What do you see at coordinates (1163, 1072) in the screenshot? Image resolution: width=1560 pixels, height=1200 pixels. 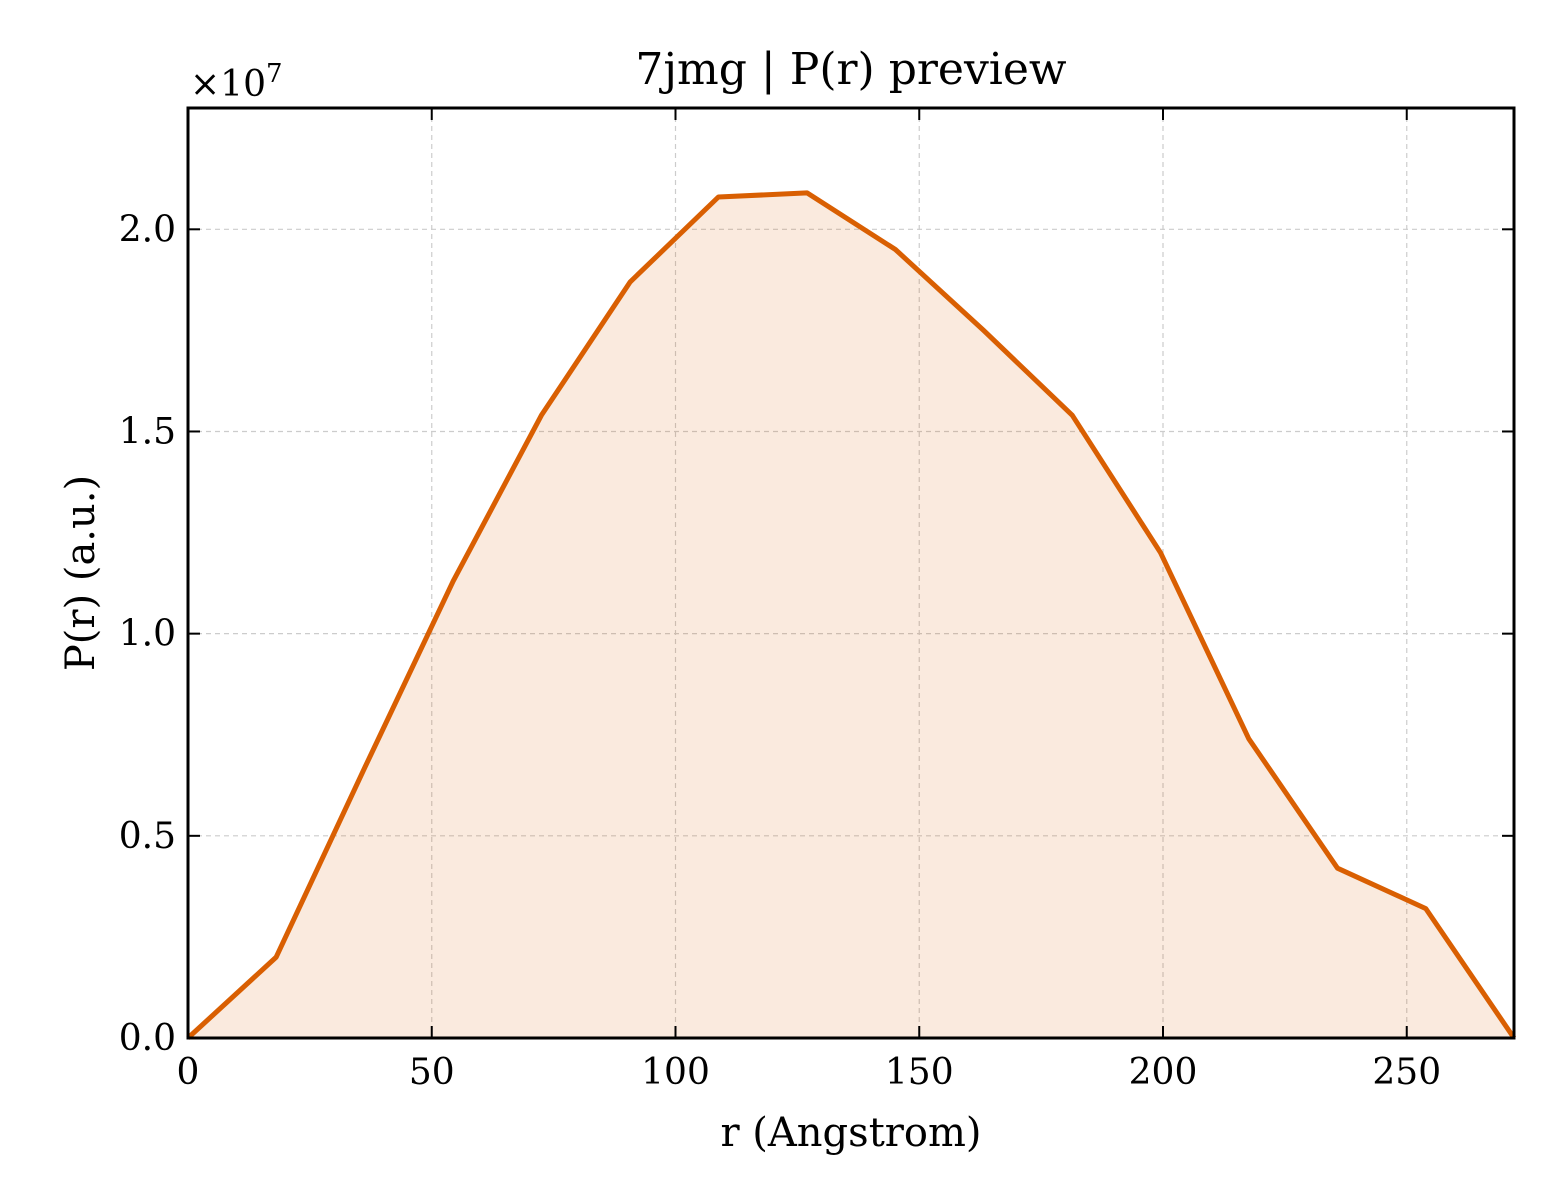 I see `x-tick-label: 200` at bounding box center [1163, 1072].